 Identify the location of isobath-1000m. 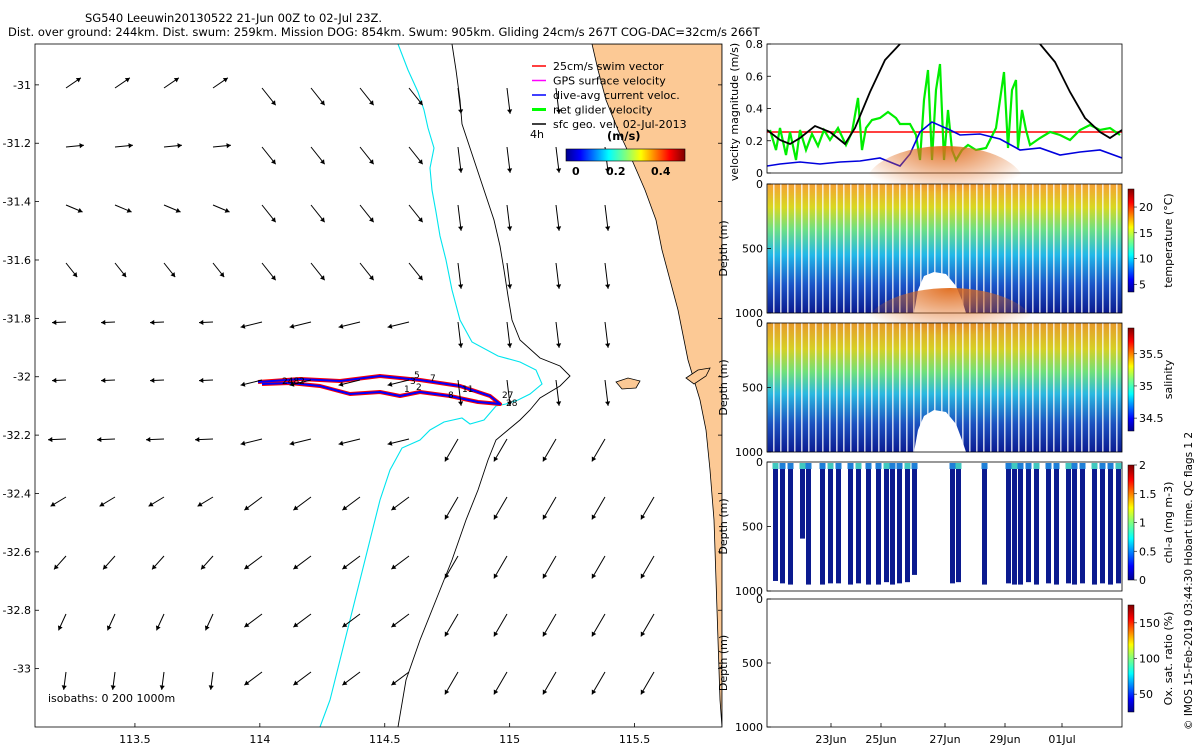
(484, 385).